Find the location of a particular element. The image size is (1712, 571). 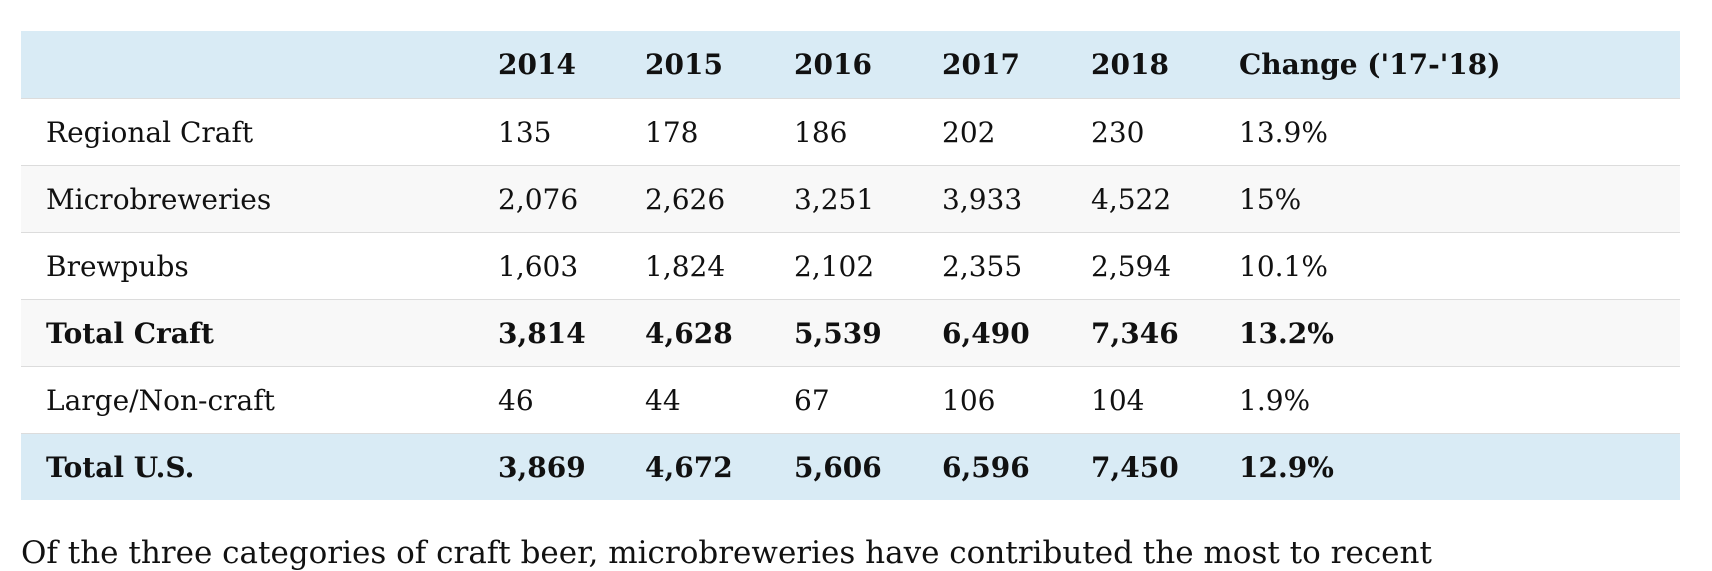

data-cell: 4,628 is located at coordinates (694, 333).